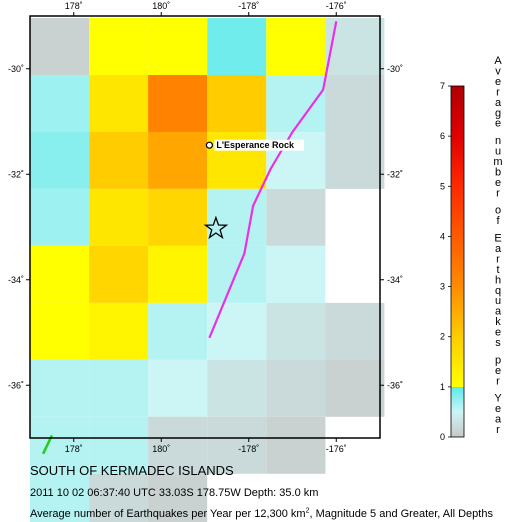  Describe the element at coordinates (498, 280) in the screenshot. I see `color-scale-title-char: h` at that location.